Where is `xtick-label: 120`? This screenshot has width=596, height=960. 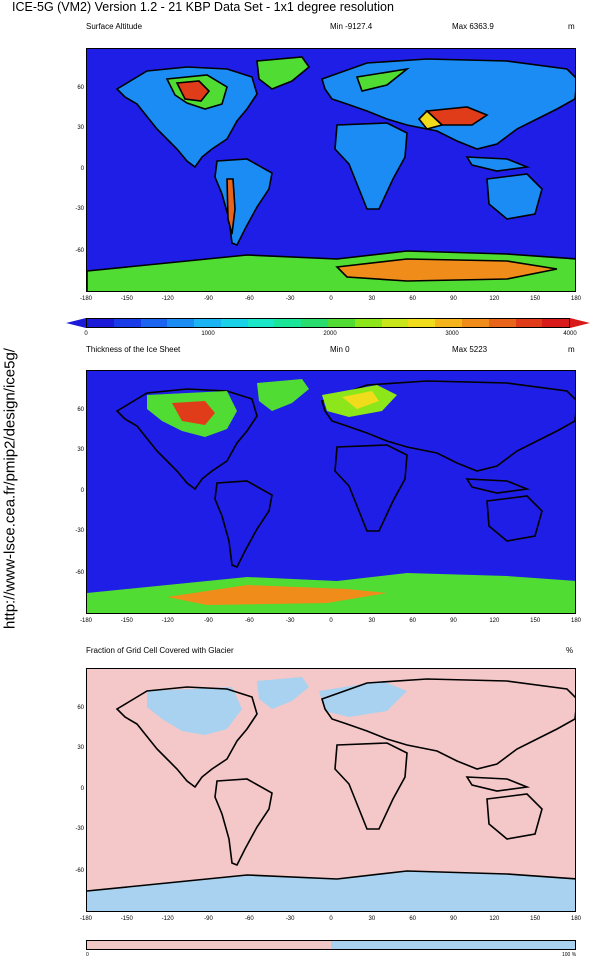 xtick-label: 120 is located at coordinates (494, 621).